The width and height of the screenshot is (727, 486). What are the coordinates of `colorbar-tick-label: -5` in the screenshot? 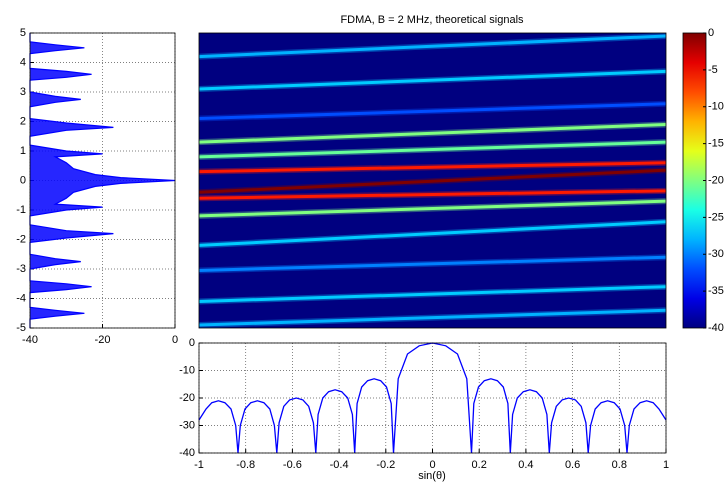 It's located at (713, 70).